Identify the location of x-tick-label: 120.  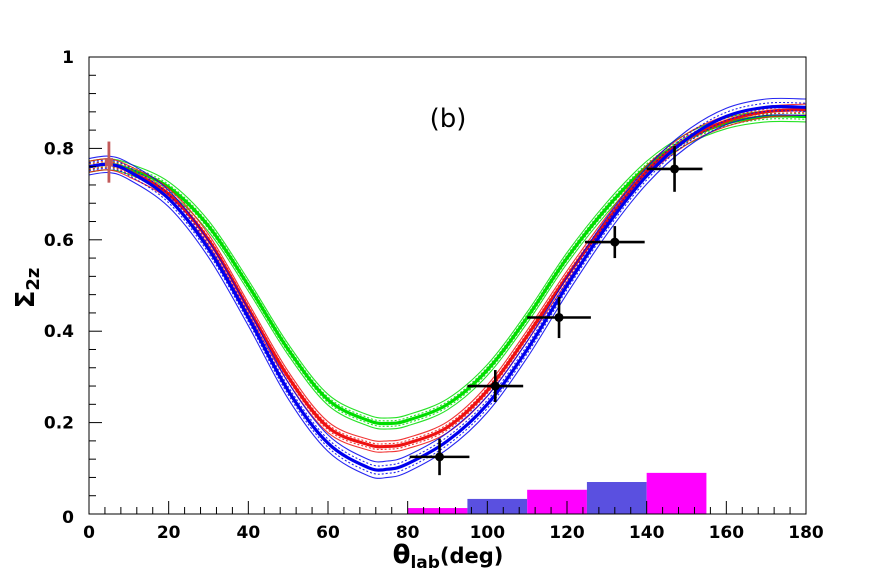
(567, 533).